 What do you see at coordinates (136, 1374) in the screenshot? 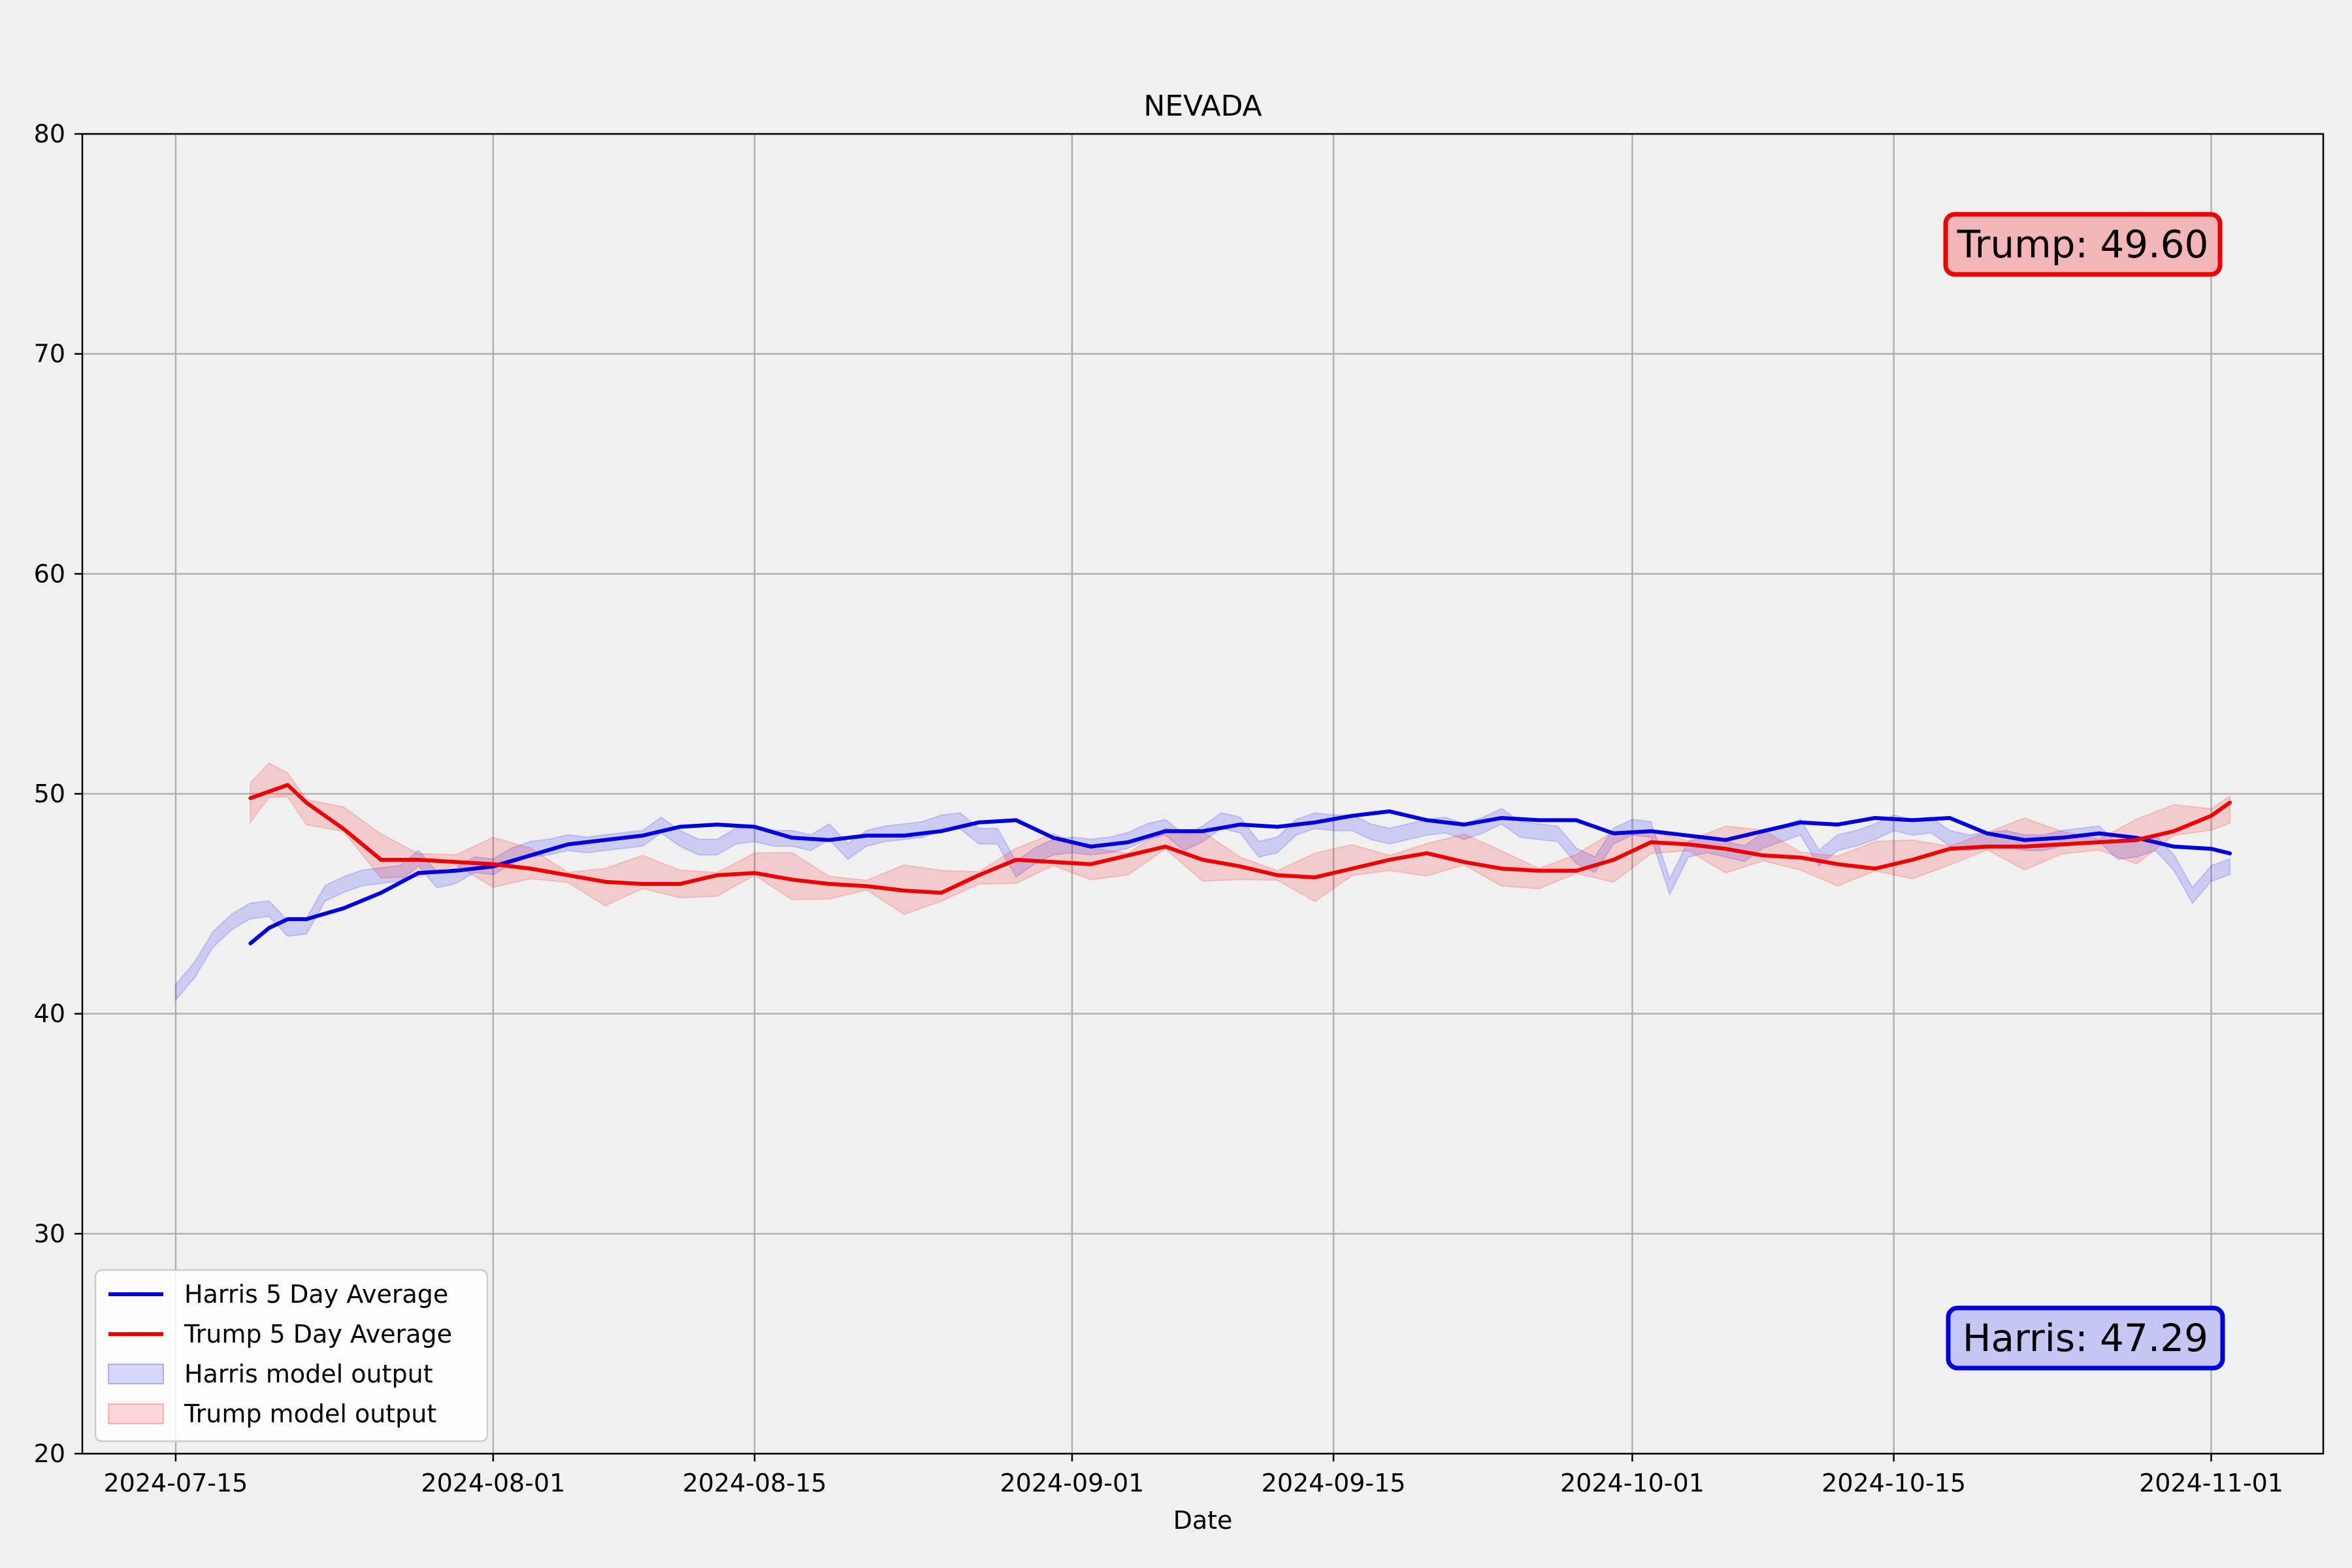
I see `harris-model-output-legend-swatch` at bounding box center [136, 1374].